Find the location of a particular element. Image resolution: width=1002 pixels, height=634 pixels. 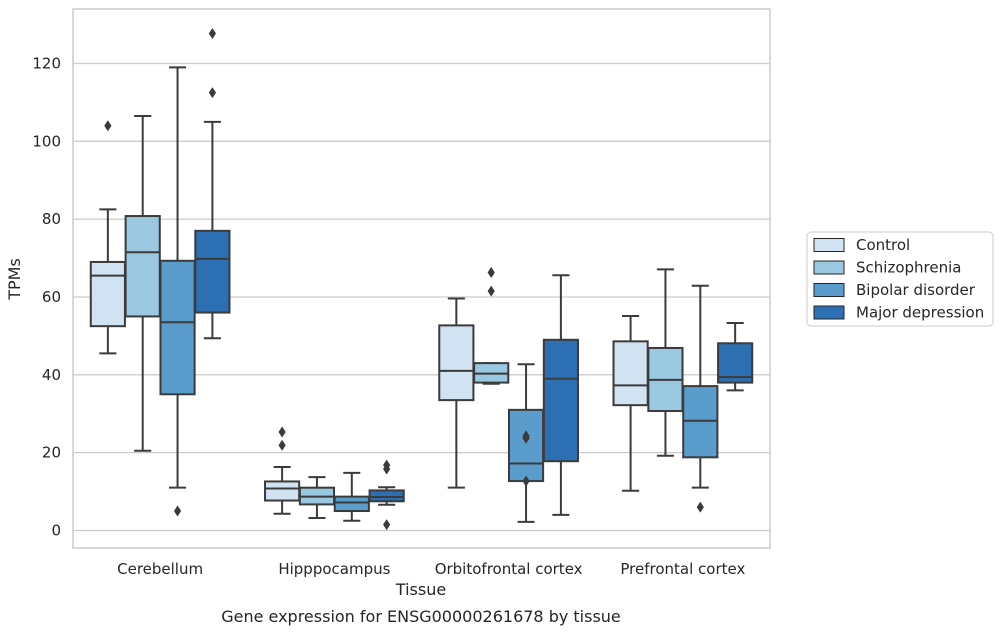

y-tick-label: 0 is located at coordinates (56, 530).